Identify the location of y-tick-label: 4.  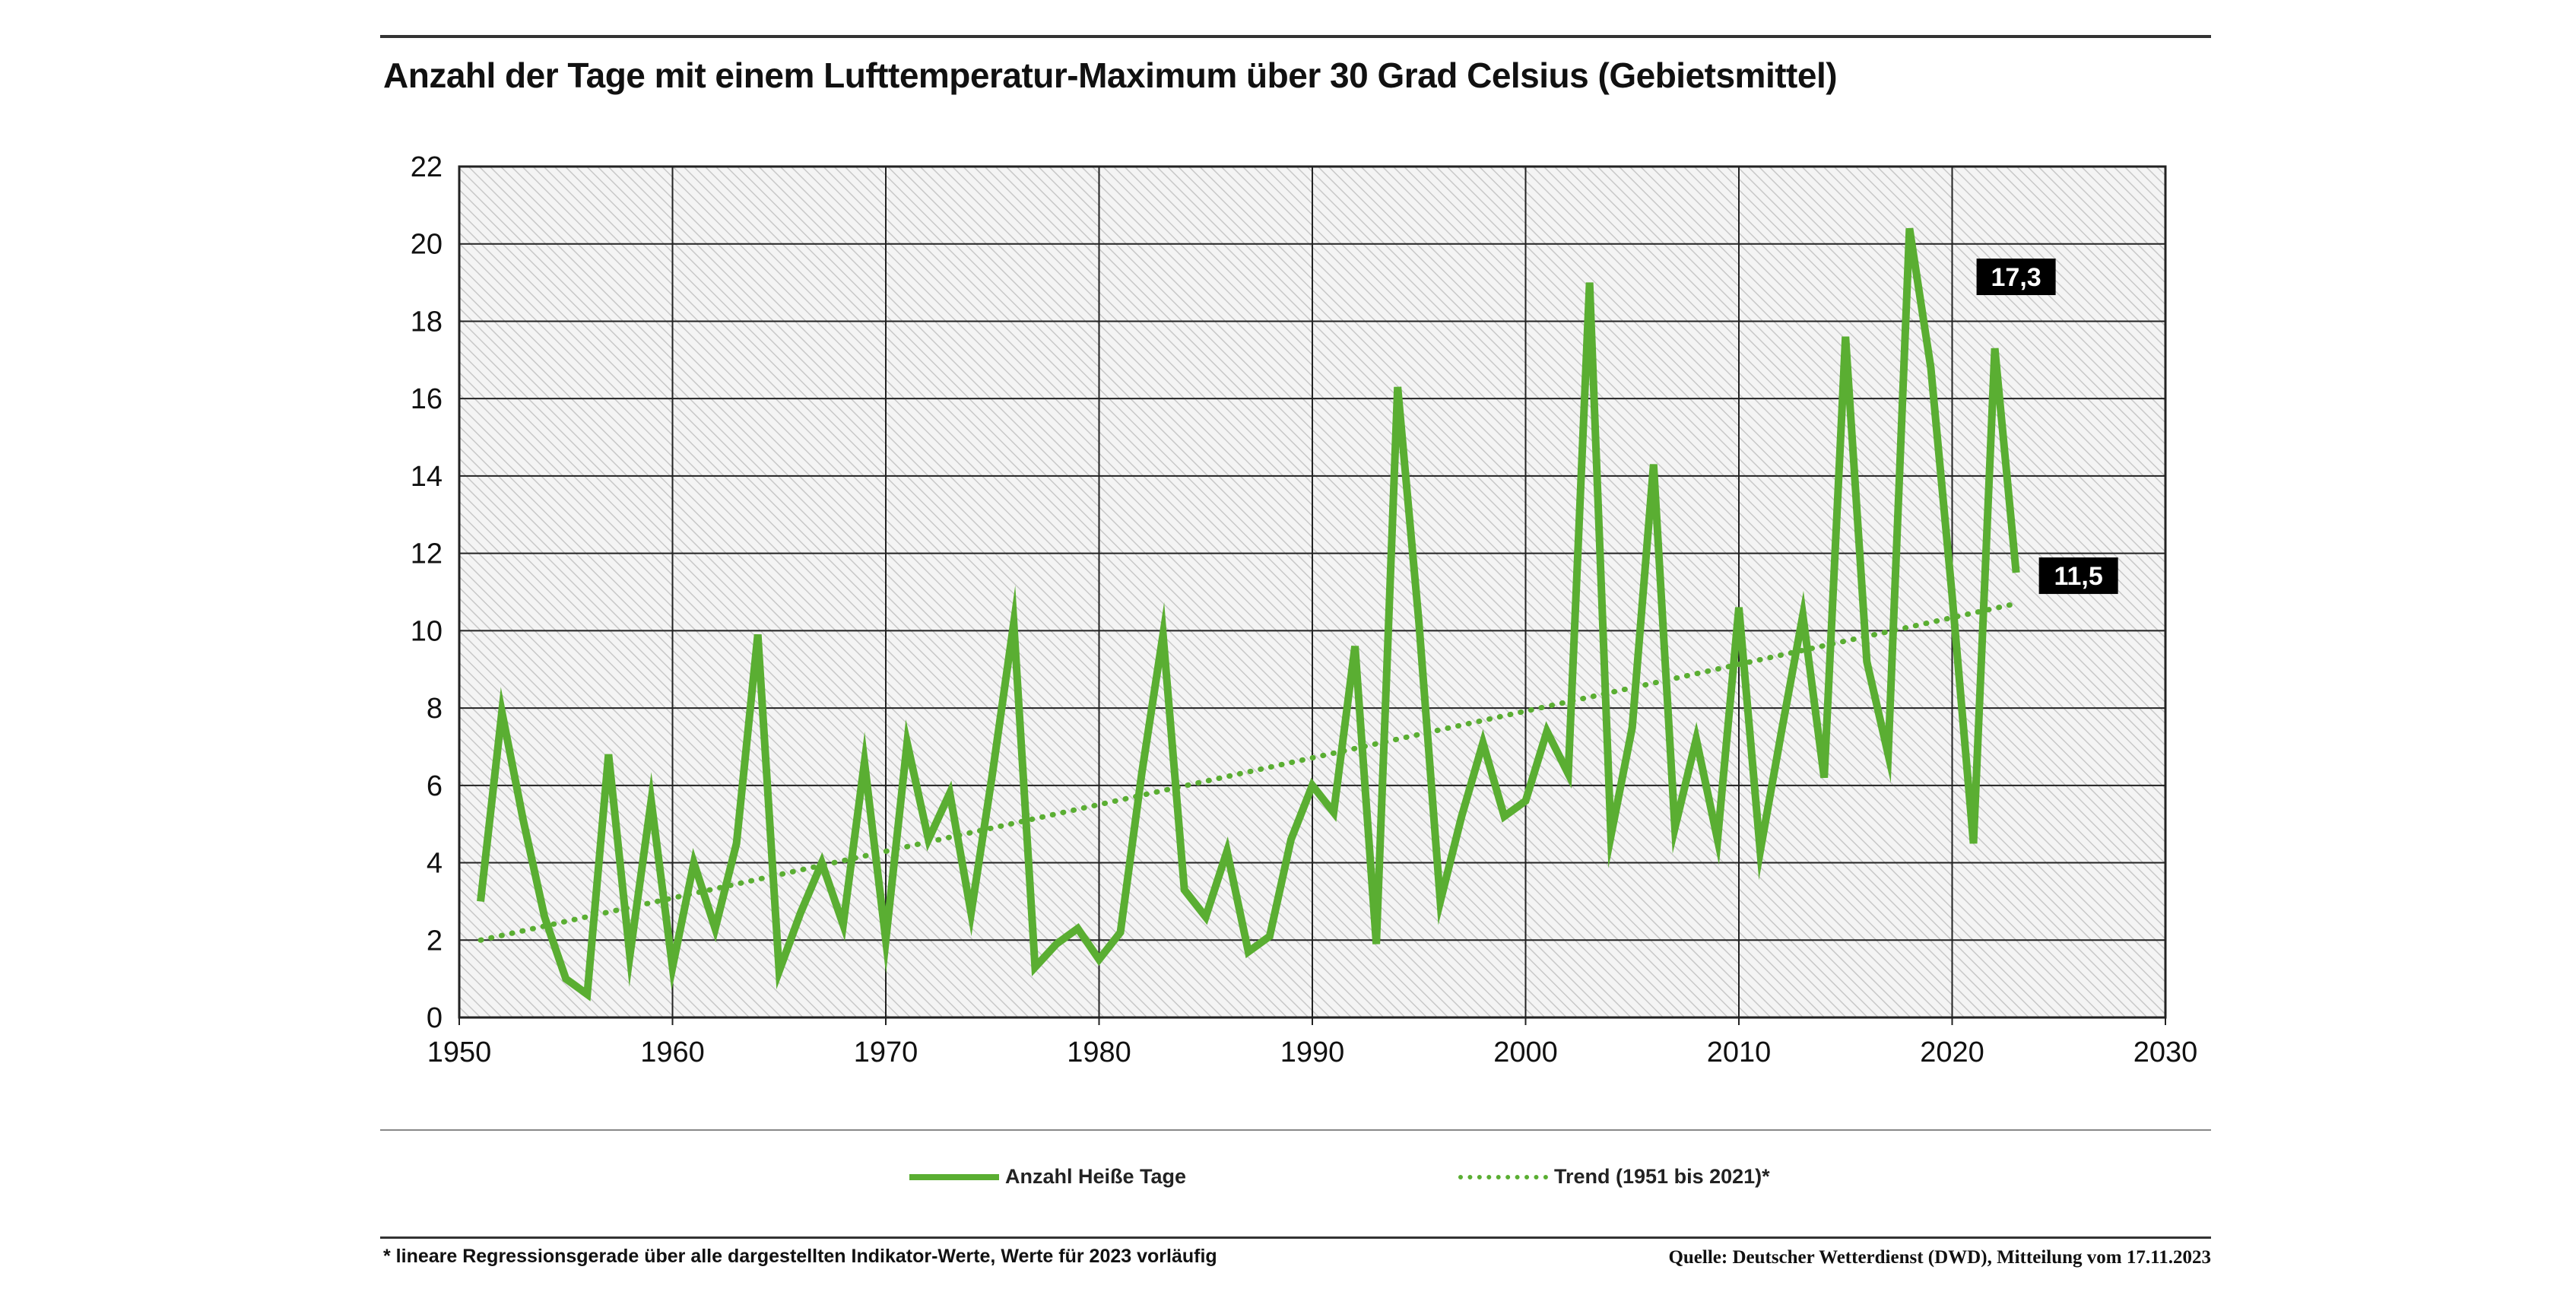
(435, 864).